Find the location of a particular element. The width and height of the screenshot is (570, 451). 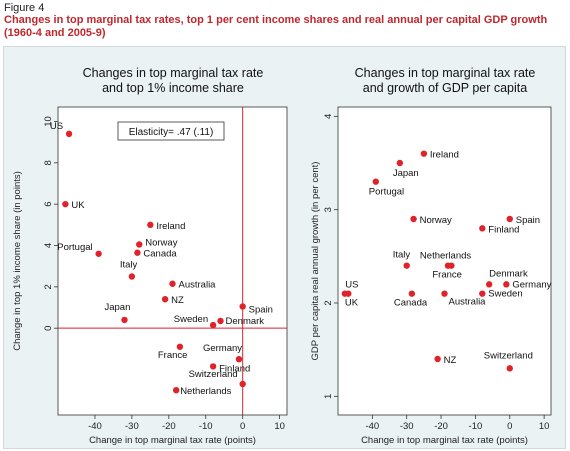

point-label-ireland: Ireland is located at coordinates (170, 226).